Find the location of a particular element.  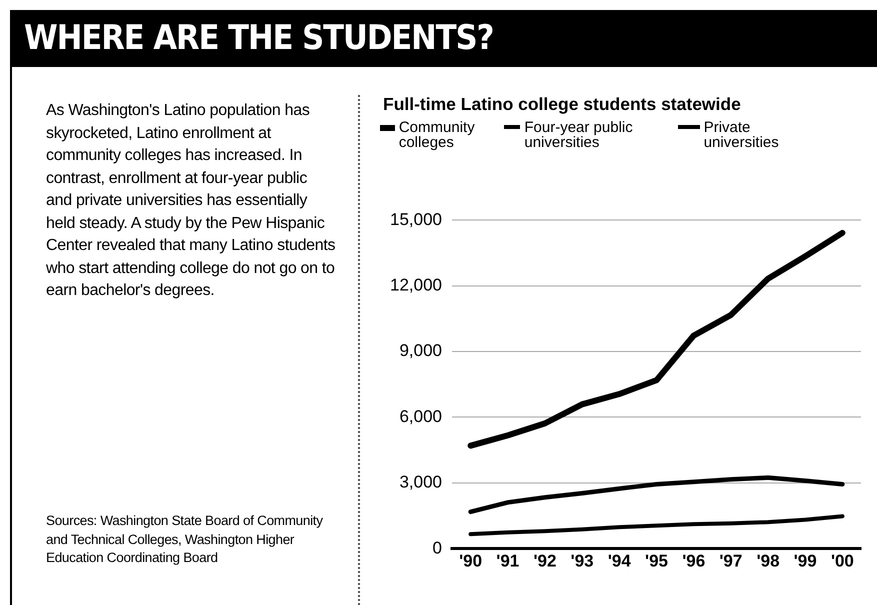

y-tick-label: 12,000 is located at coordinates (416, 285).